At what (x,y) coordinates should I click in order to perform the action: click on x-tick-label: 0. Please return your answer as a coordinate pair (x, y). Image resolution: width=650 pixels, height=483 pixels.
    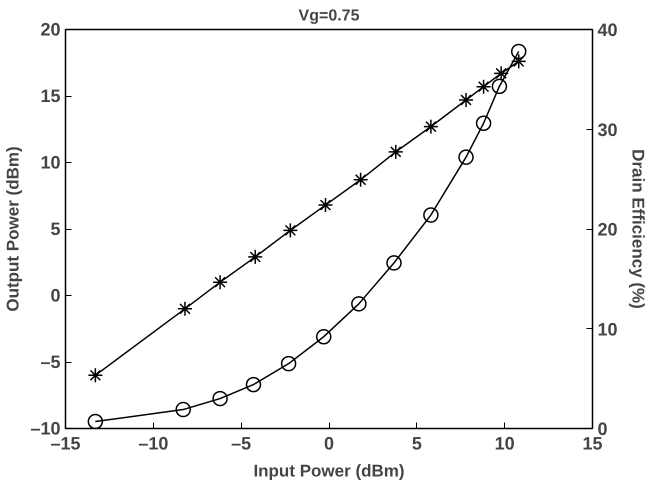
    Looking at the image, I should click on (329, 444).